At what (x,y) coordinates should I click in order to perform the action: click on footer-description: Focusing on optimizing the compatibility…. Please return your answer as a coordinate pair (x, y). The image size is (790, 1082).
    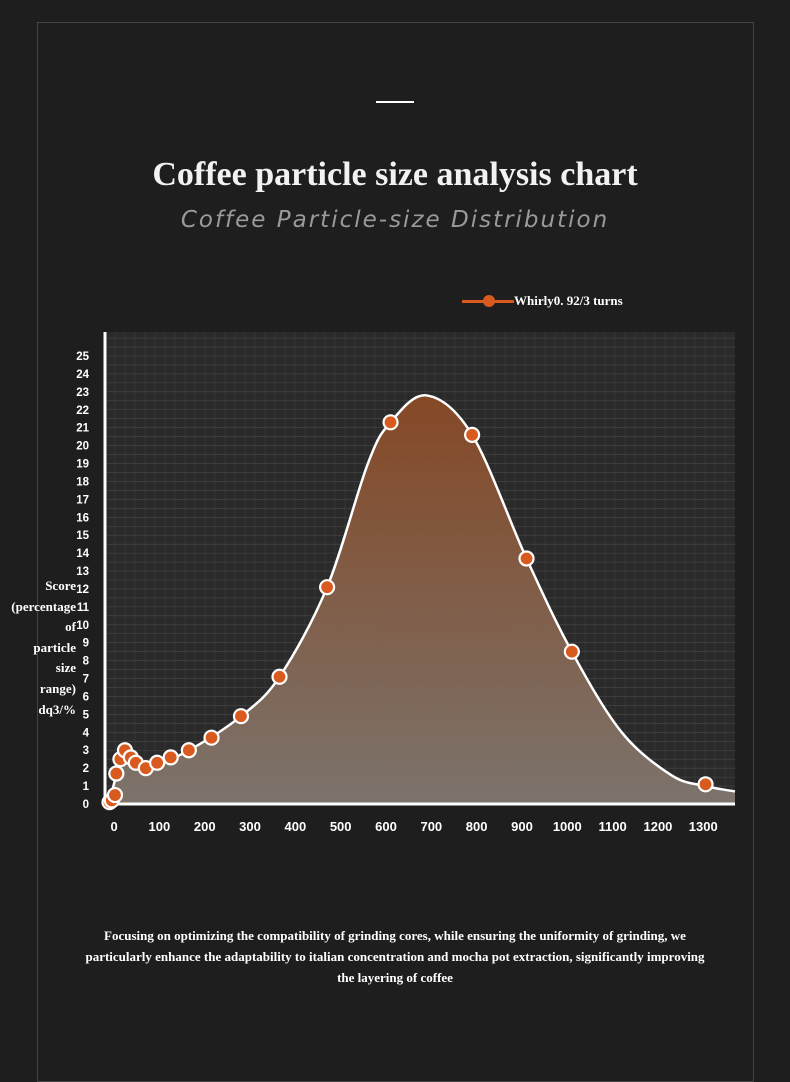
    Looking at the image, I should click on (395, 956).